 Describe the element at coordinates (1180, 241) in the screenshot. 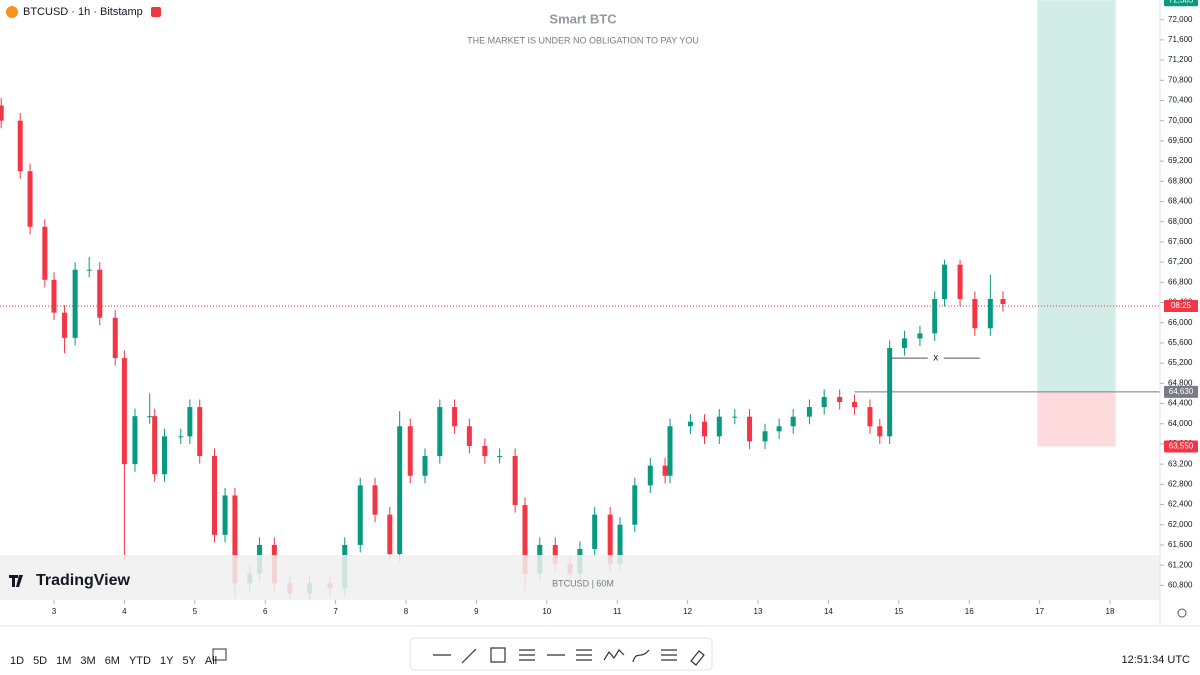

I see `y-tick-label: 67,600` at that location.